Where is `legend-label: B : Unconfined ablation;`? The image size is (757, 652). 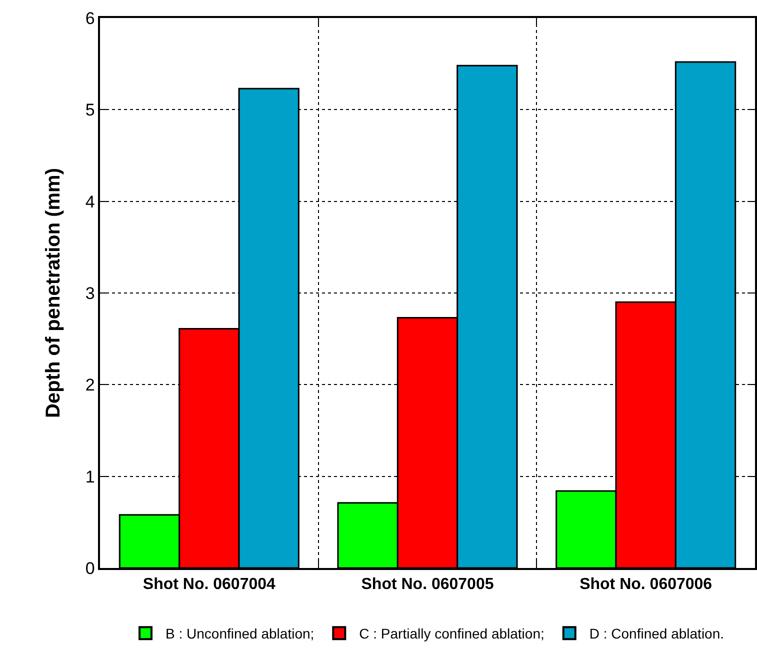 legend-label: B : Unconfined ablation; is located at coordinates (240, 634).